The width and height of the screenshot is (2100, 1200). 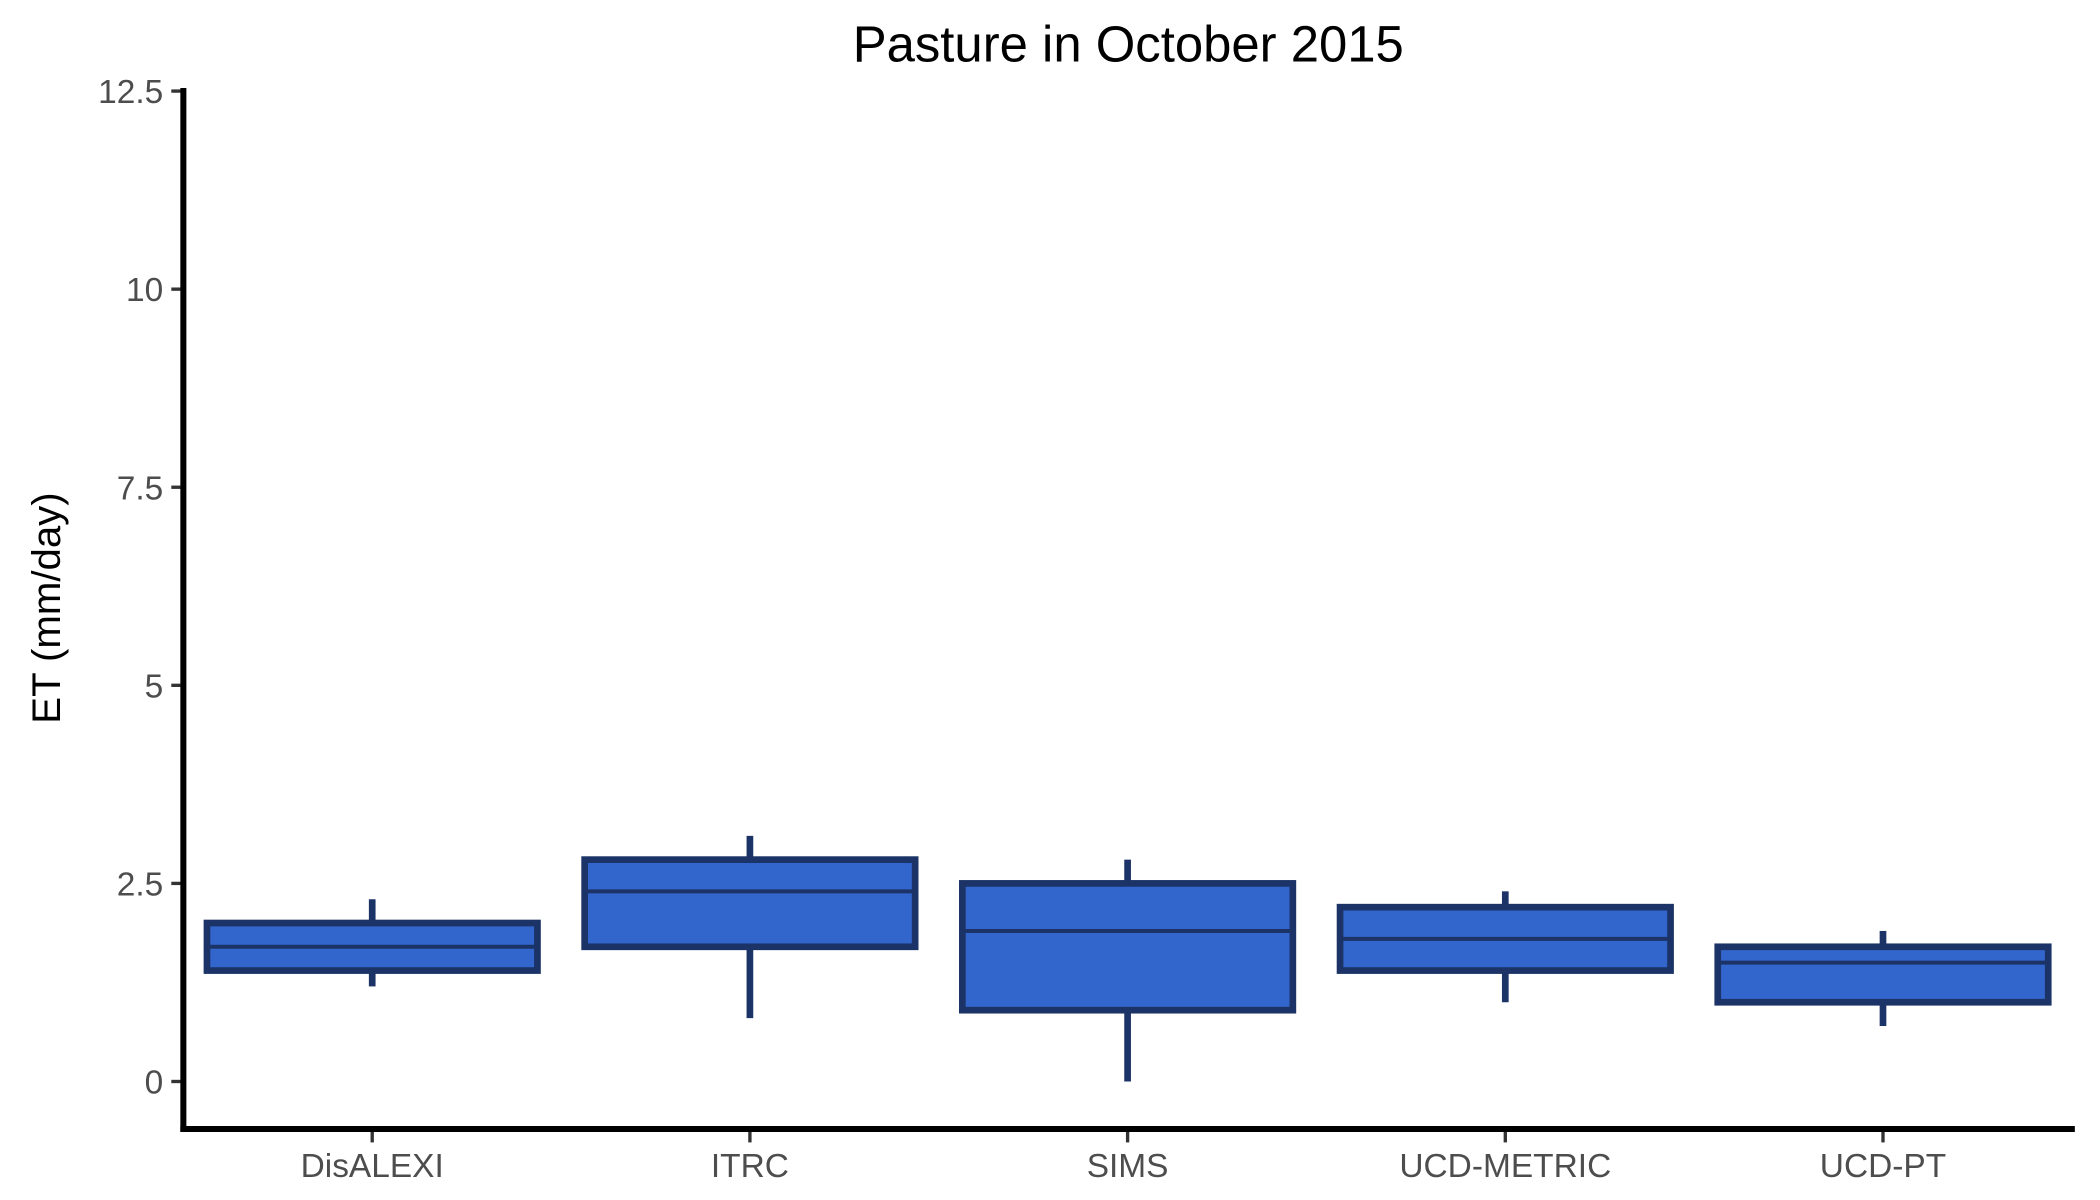 What do you see at coordinates (750, 1166) in the screenshot?
I see `x-tick-label: ITRC` at bounding box center [750, 1166].